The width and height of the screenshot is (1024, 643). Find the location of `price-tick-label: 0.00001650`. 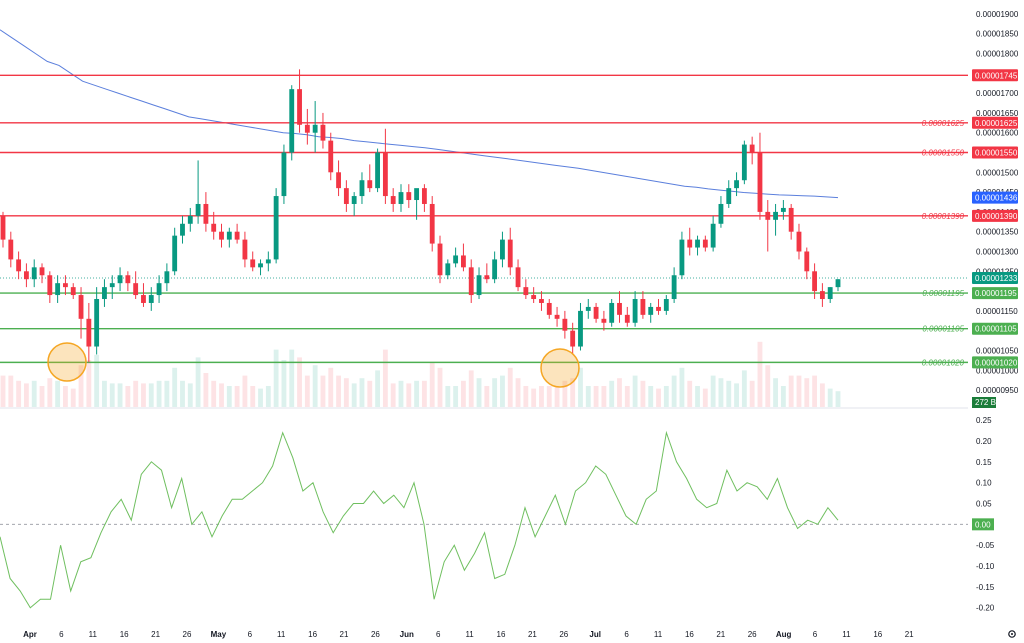

price-tick-label: 0.00001650 is located at coordinates (997, 113).